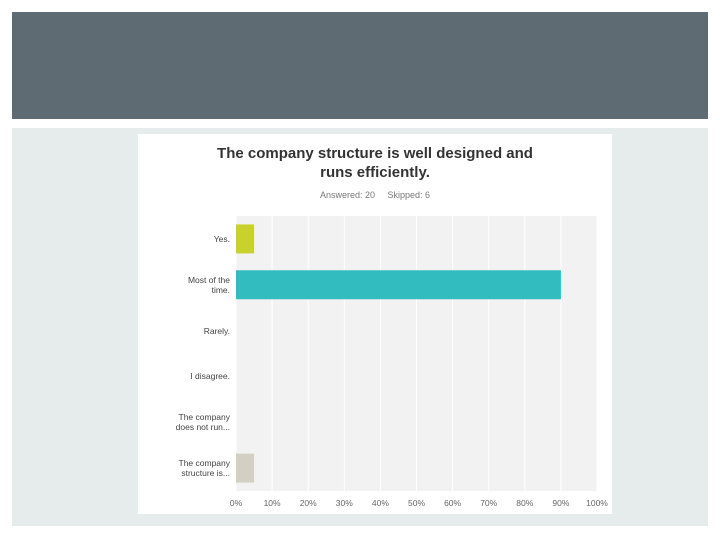  What do you see at coordinates (216, 330) in the screenshot?
I see `category-label: Rarely.` at bounding box center [216, 330].